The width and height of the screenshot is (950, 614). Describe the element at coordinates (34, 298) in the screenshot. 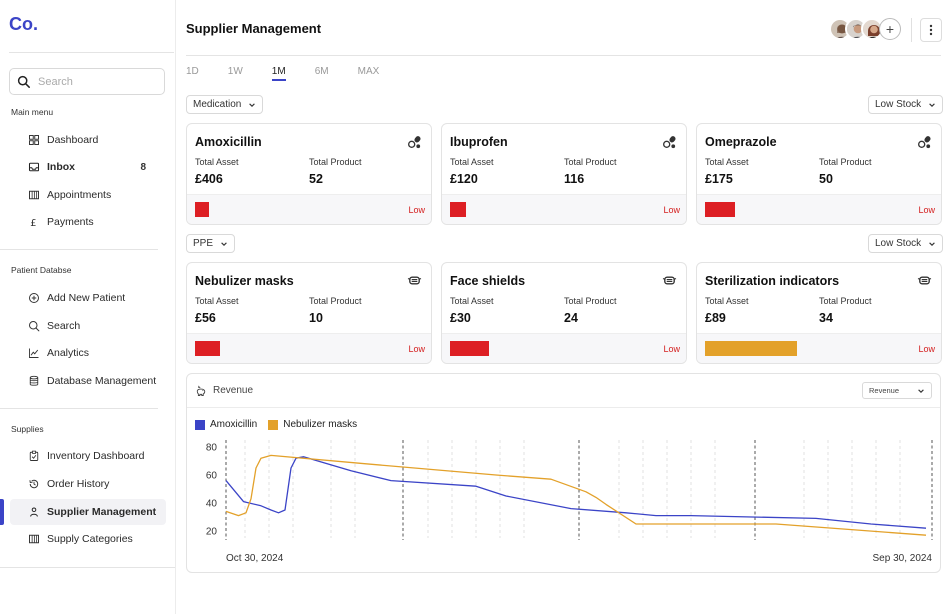

I see `plus-circle-icon` at that location.